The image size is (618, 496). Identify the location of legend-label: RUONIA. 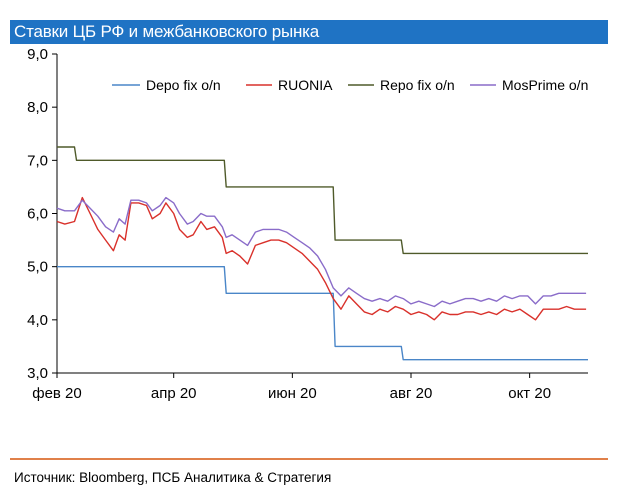
(305, 85).